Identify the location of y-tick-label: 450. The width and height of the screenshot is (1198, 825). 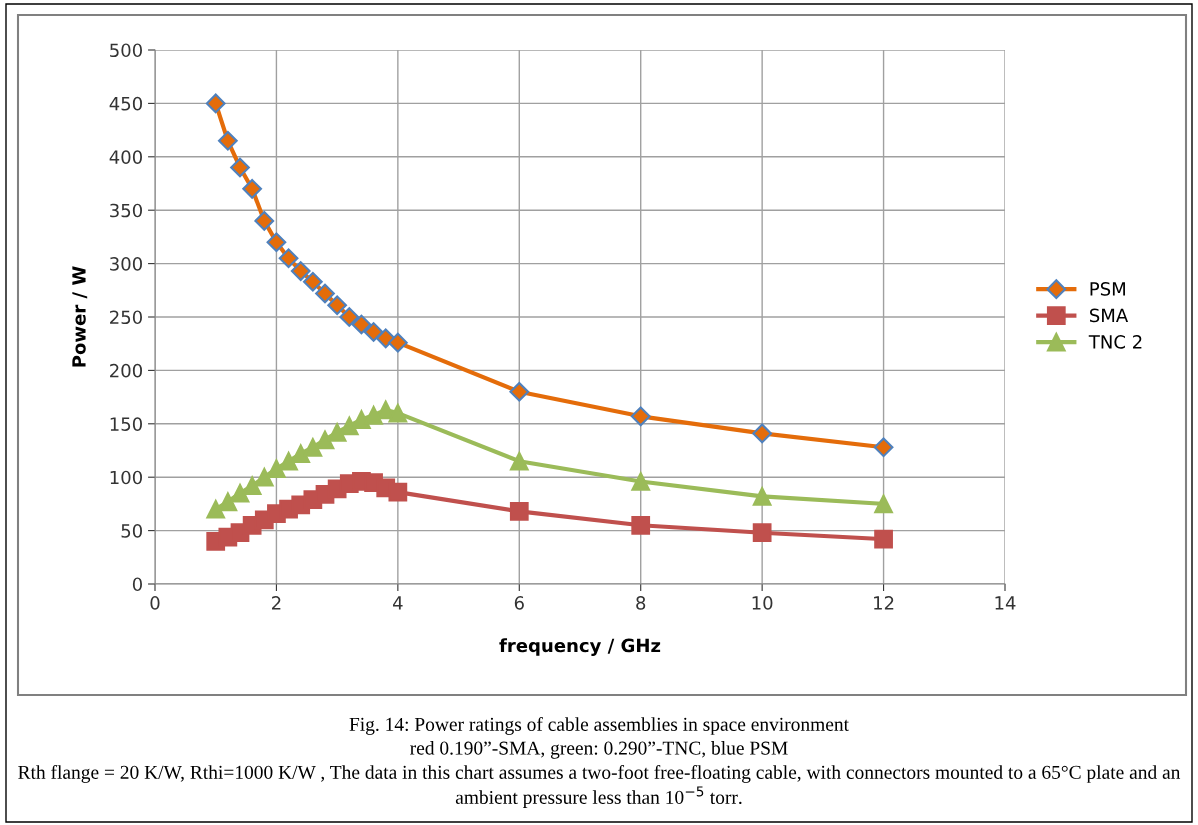
(125, 103).